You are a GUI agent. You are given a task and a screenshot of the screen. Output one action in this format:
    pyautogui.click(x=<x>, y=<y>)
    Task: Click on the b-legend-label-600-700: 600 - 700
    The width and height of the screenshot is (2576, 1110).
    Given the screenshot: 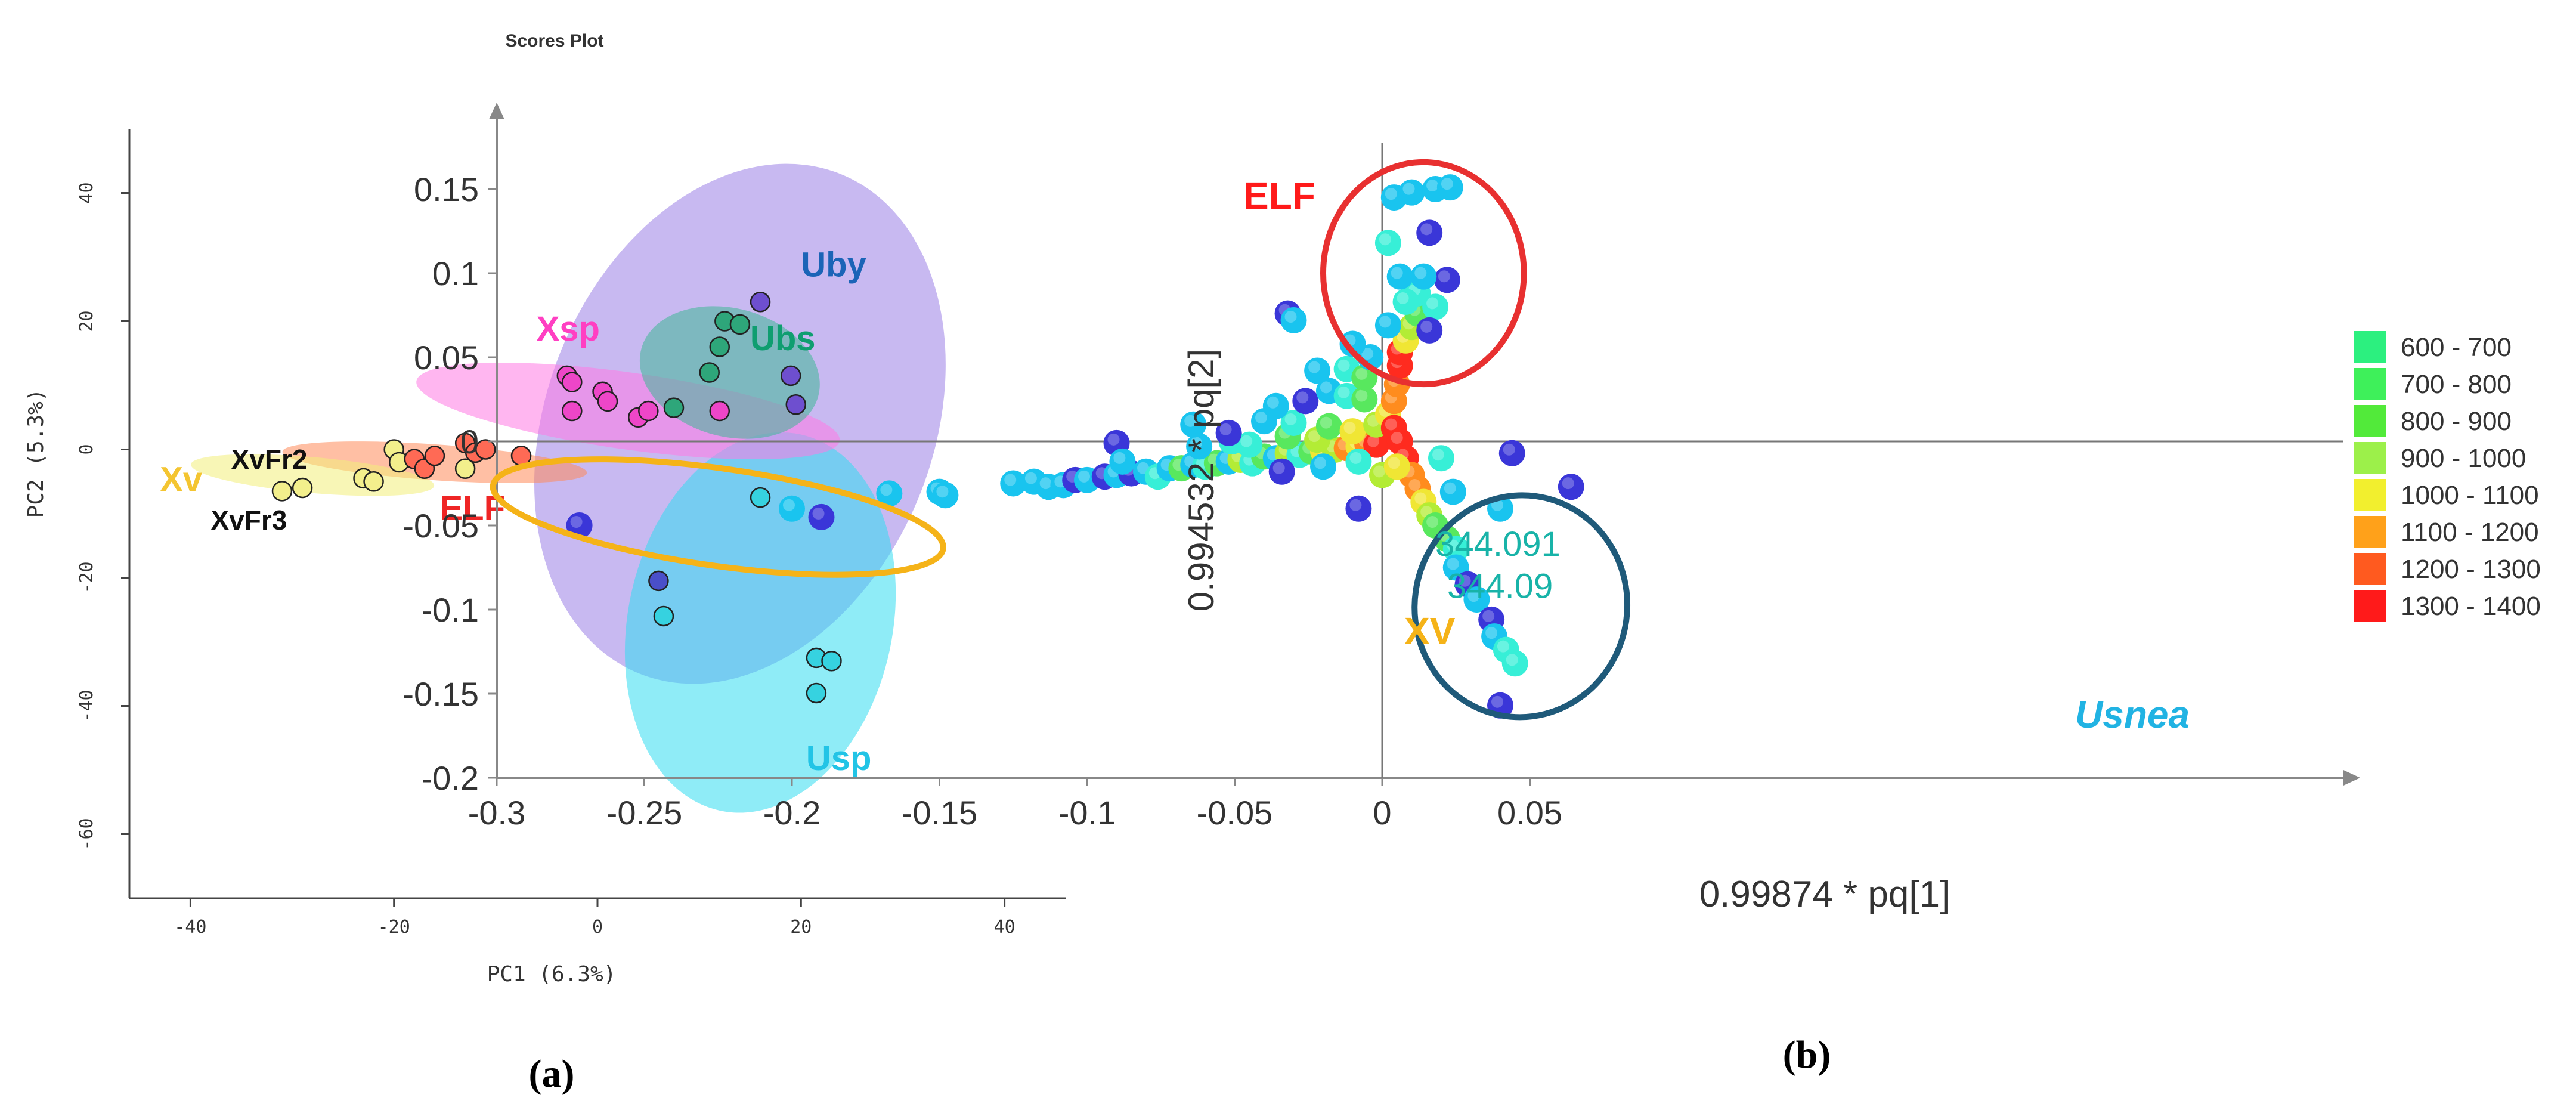 What is the action you would take?
    pyautogui.click(x=2456, y=347)
    